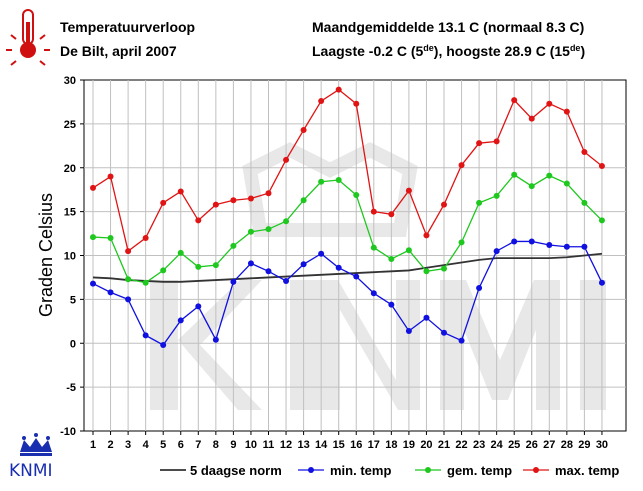  What do you see at coordinates (146, 445) in the screenshot?
I see `x-tick-label: 4` at bounding box center [146, 445].